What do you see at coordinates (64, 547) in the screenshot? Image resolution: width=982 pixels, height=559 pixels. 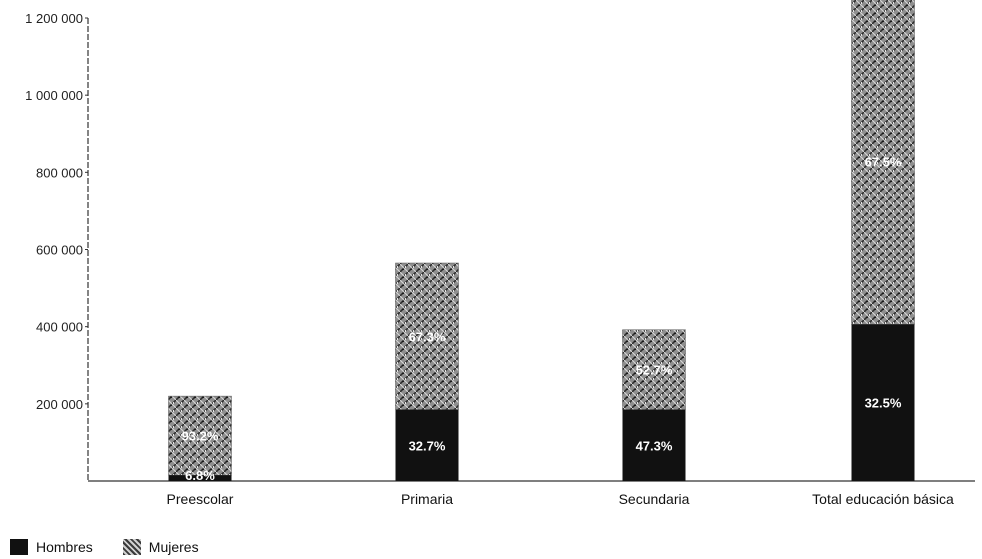 I see `legend-label-hombres: Hombres` at bounding box center [64, 547].